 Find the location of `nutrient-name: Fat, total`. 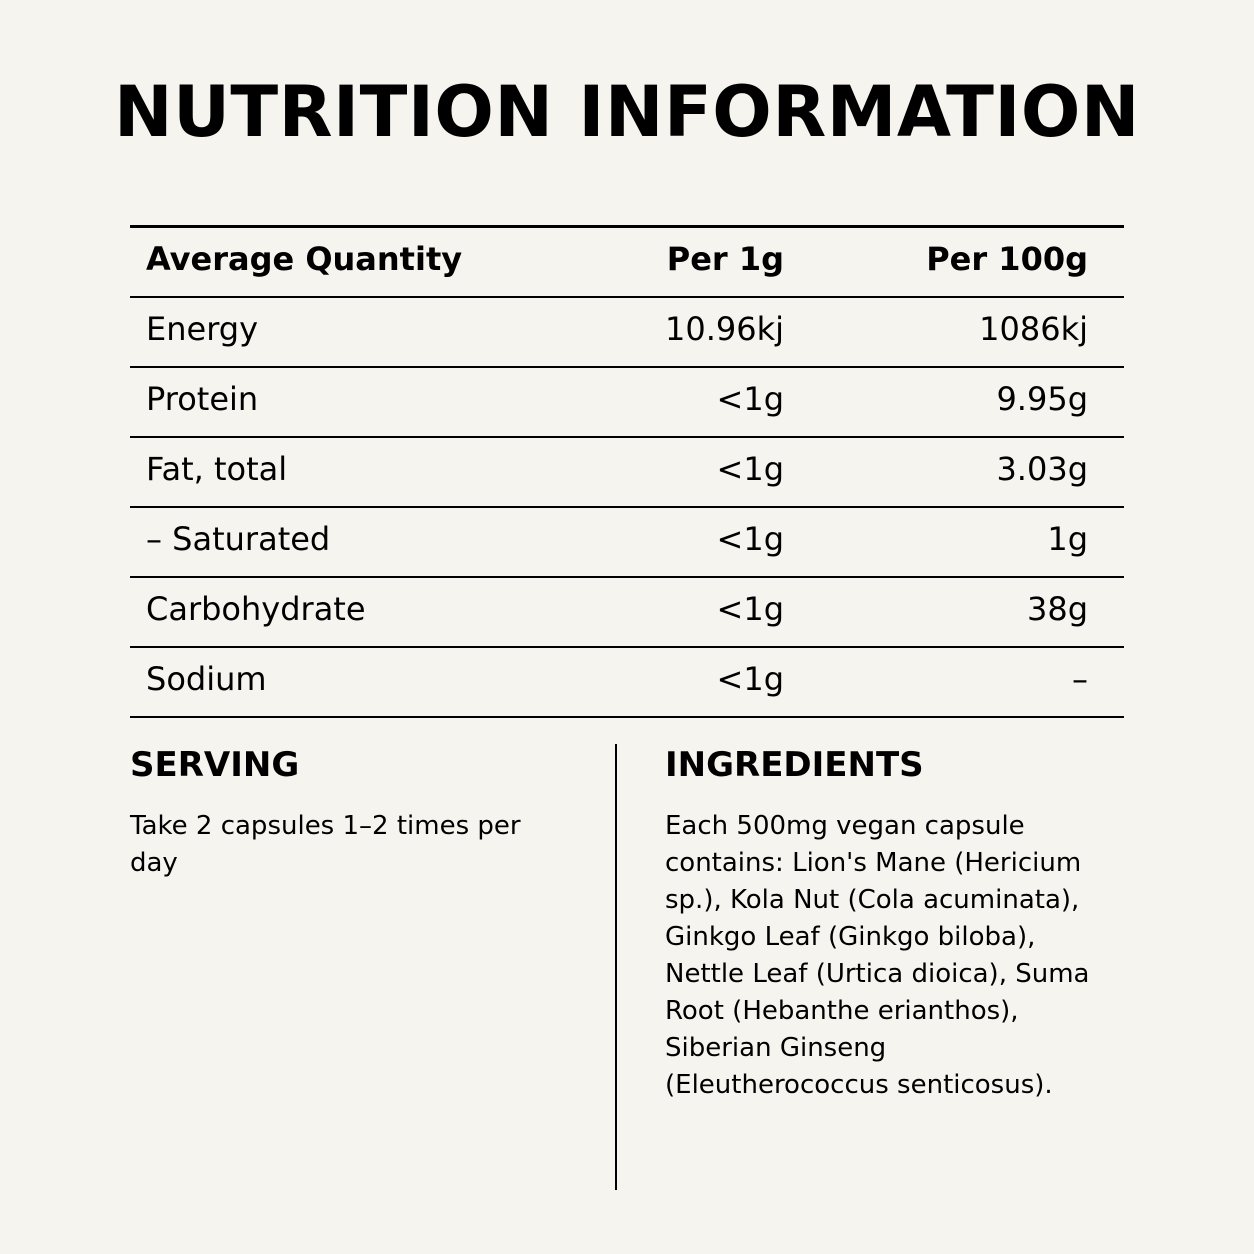

nutrient-name: Fat, total is located at coordinates (217, 468).